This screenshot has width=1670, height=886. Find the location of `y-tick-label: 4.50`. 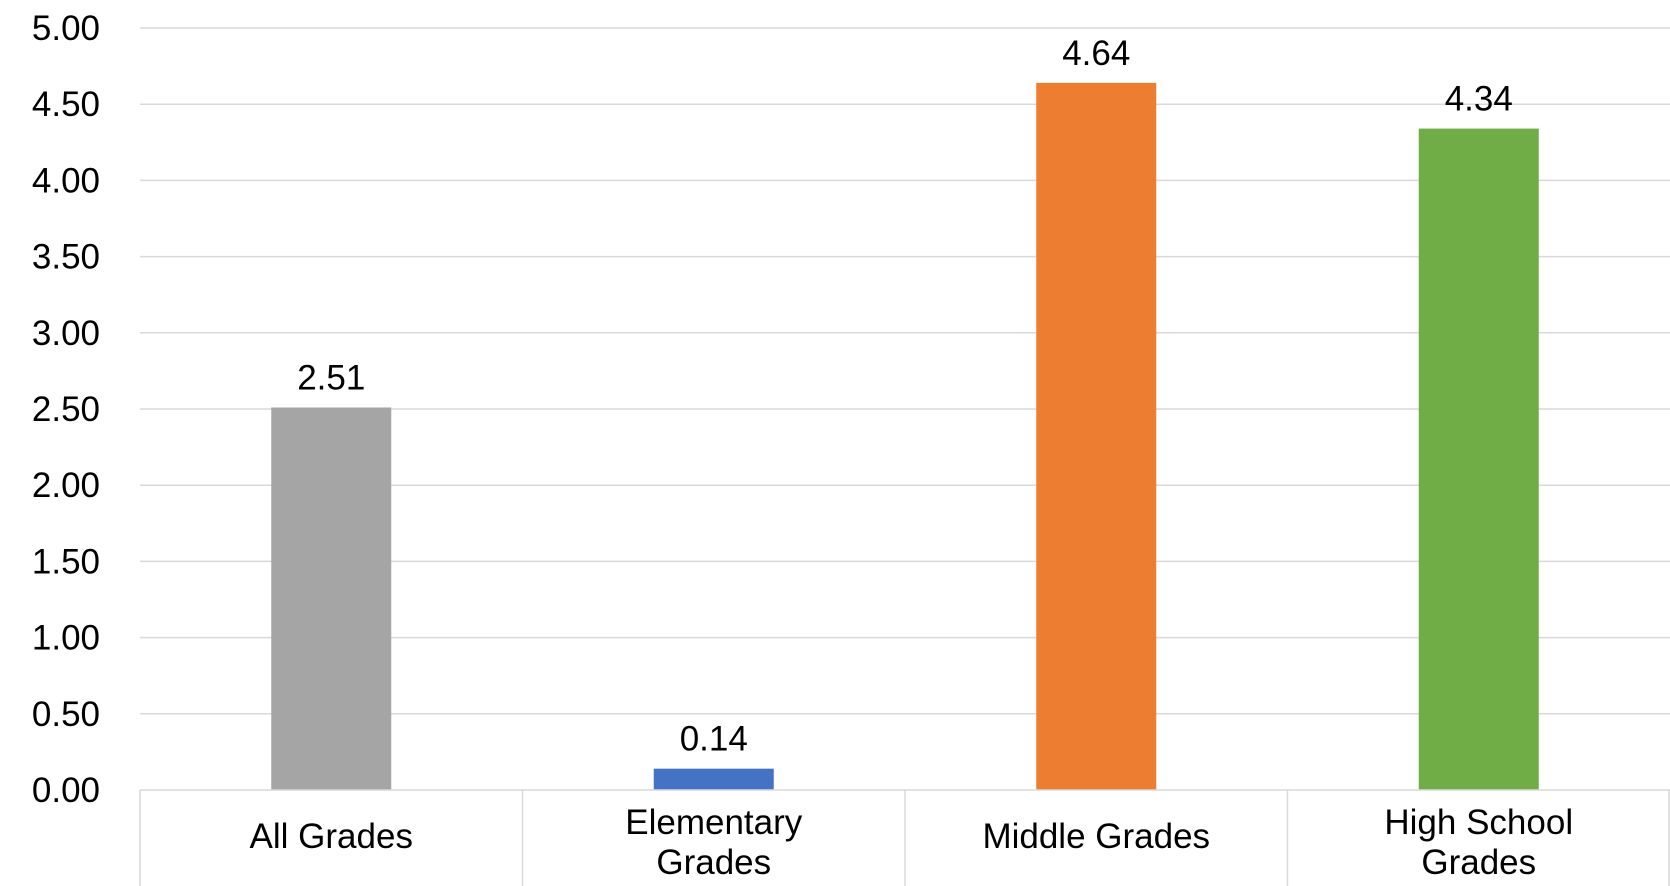

y-tick-label: 4.50 is located at coordinates (66, 104).